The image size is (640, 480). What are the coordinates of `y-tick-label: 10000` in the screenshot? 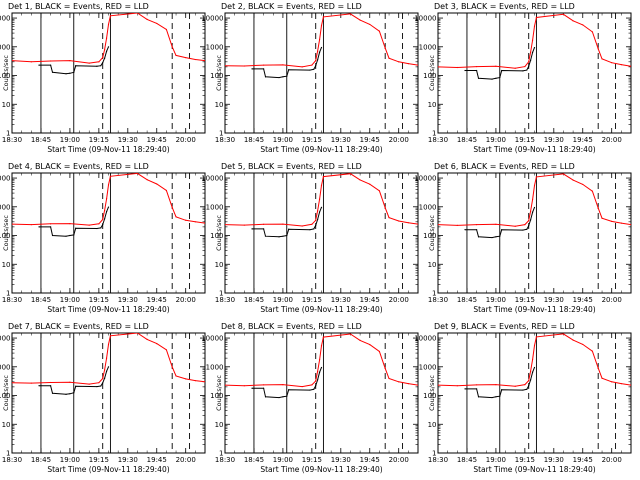 It's located at (212, 19).